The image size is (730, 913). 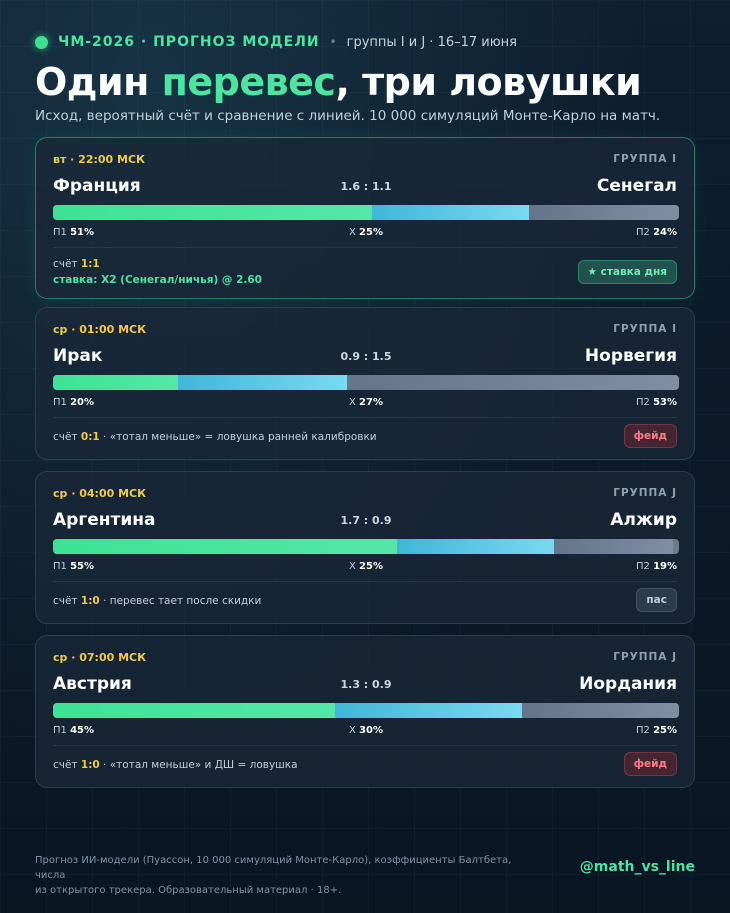 I want to click on verdict-badge: пас, so click(x=656, y=600).